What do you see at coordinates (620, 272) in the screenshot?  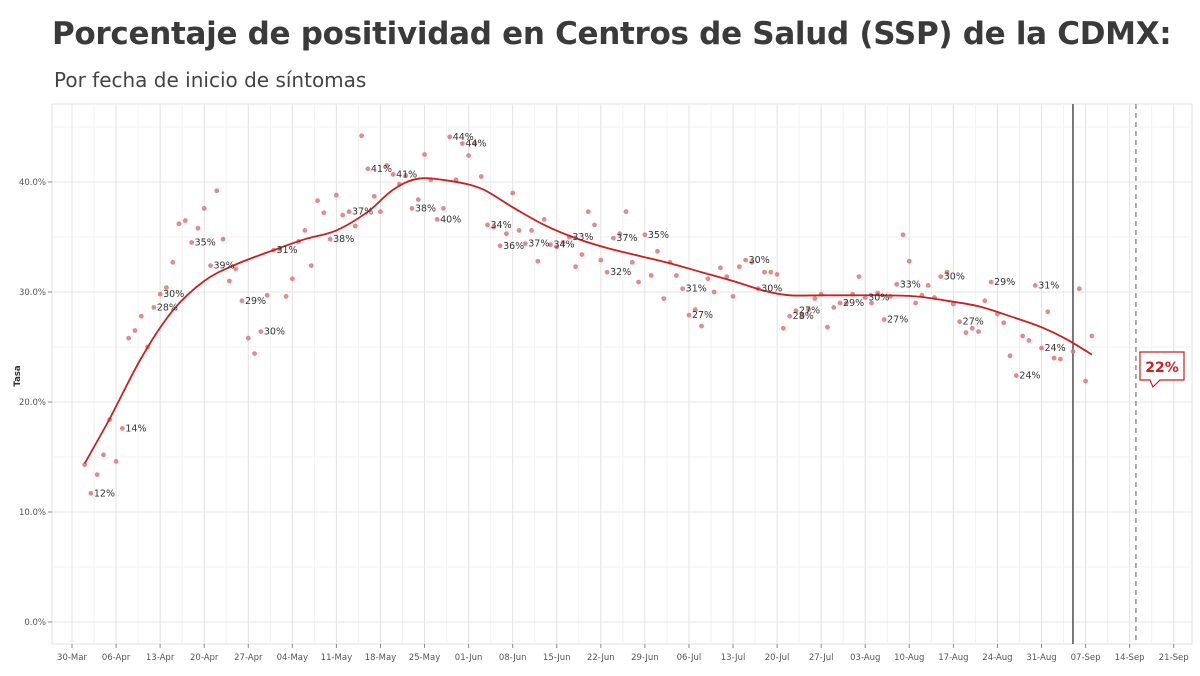 I see `point-label: 32%` at bounding box center [620, 272].